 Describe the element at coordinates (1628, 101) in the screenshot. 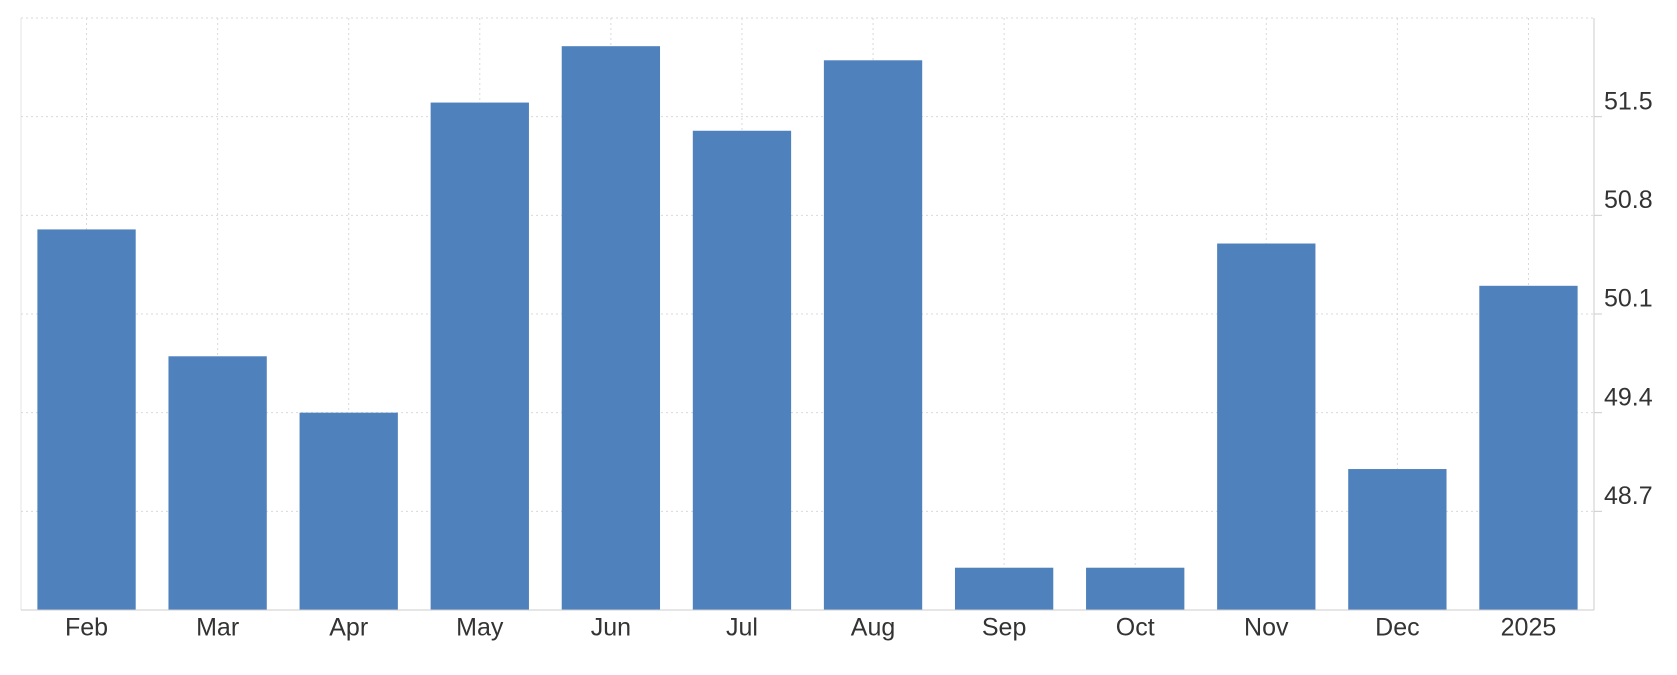

I see `y-tick-label: 51.5` at that location.